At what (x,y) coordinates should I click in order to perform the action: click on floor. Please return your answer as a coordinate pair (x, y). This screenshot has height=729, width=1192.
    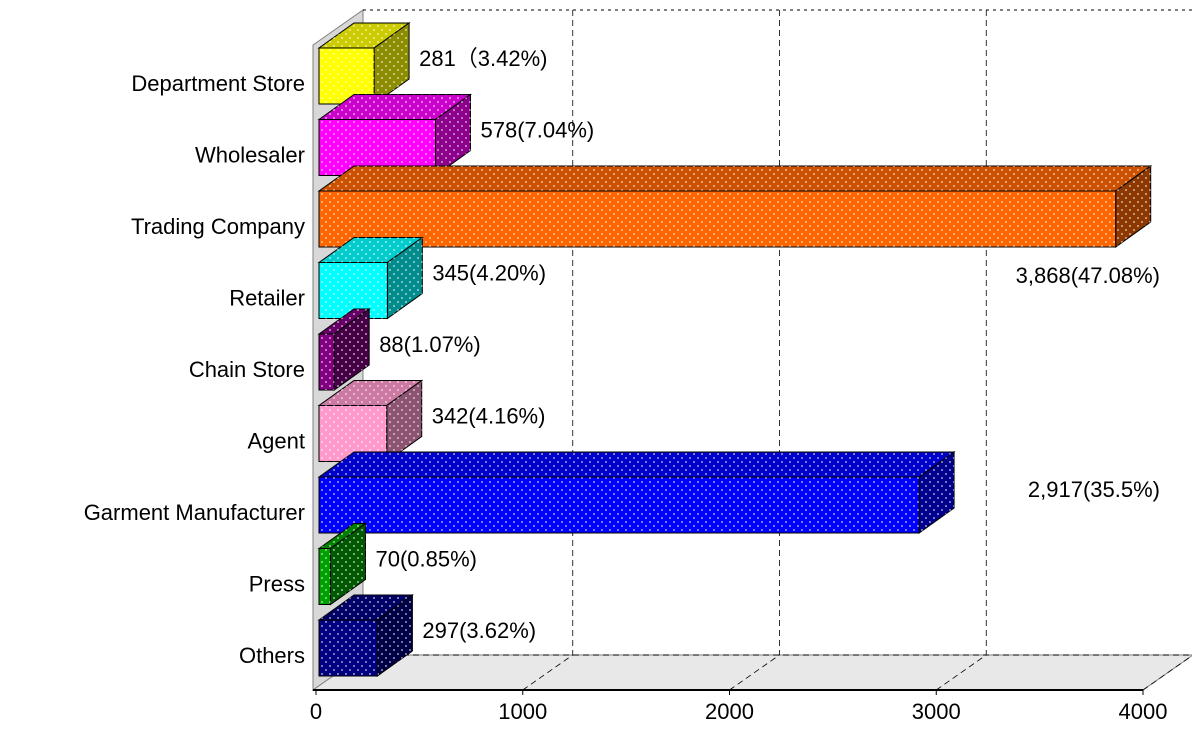
    Looking at the image, I should click on (751, 672).